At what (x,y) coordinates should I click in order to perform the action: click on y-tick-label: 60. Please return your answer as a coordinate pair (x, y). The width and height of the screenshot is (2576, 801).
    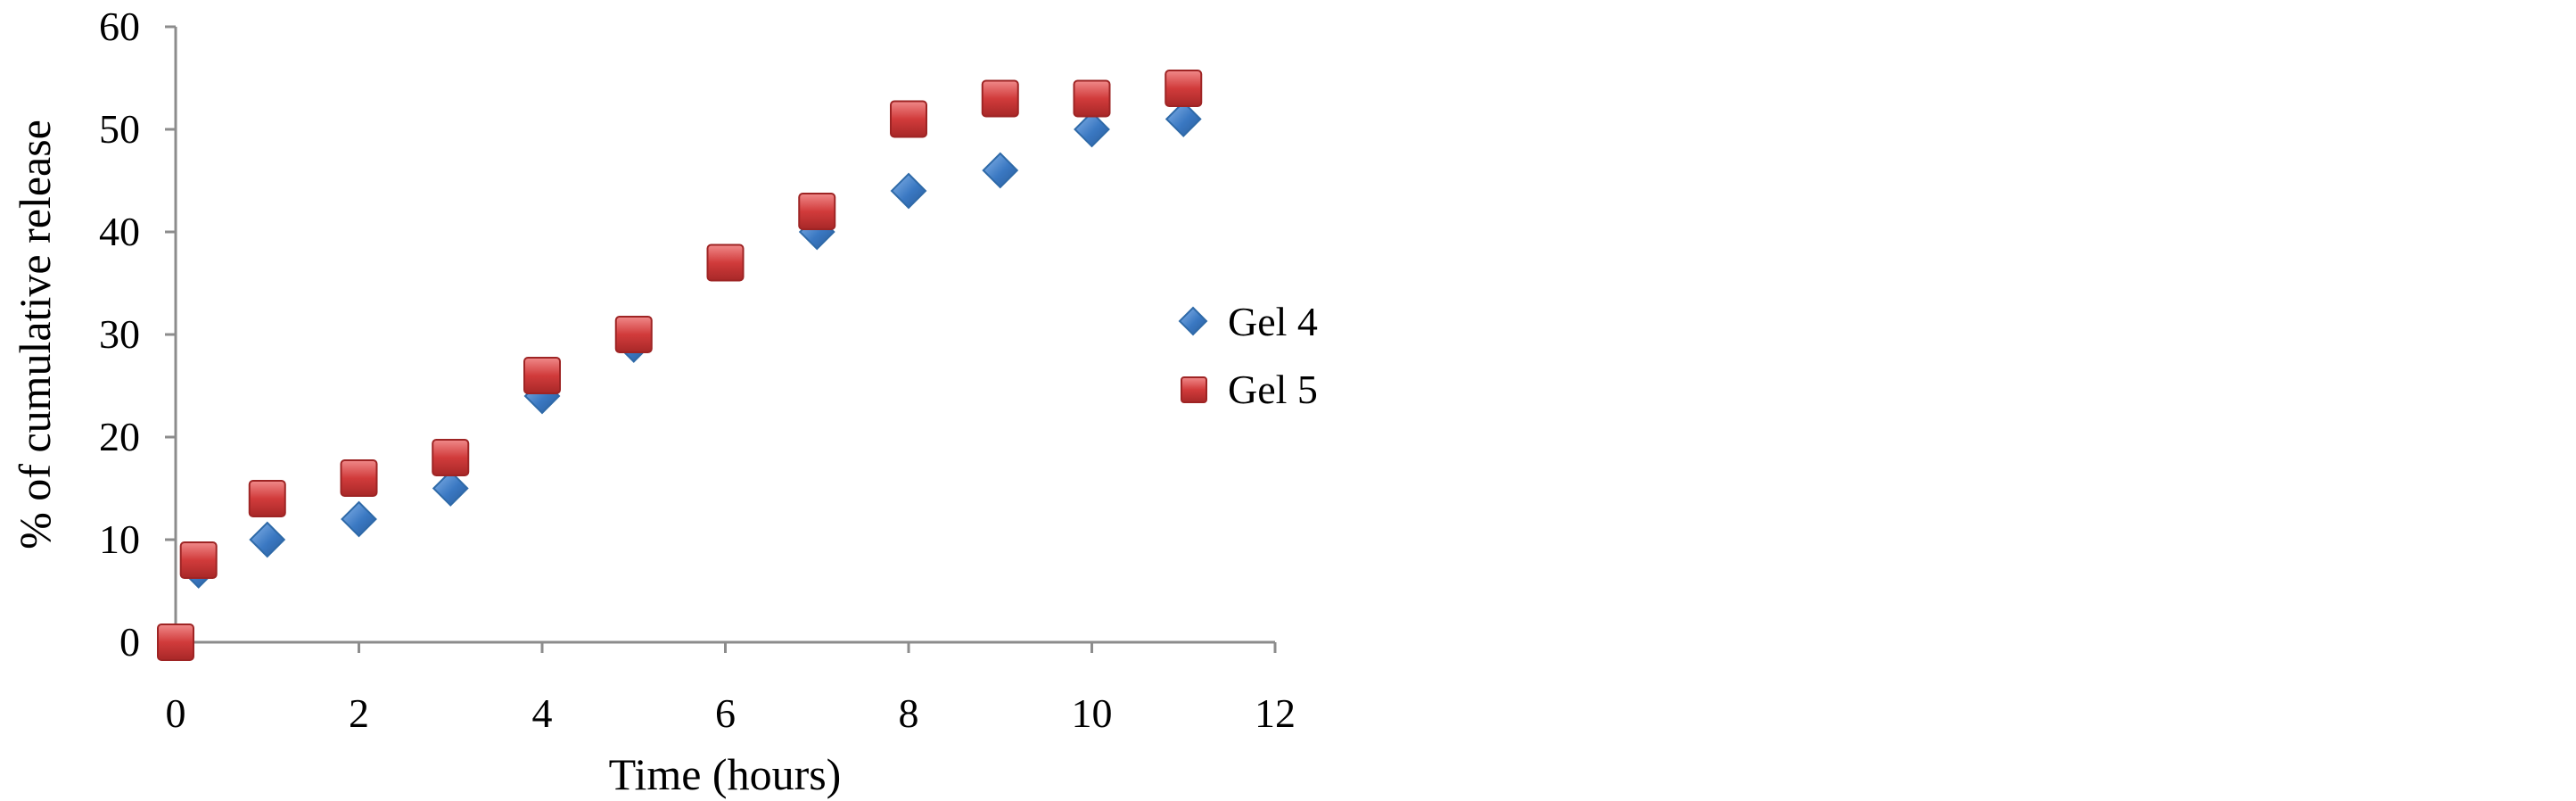
    Looking at the image, I should click on (119, 27).